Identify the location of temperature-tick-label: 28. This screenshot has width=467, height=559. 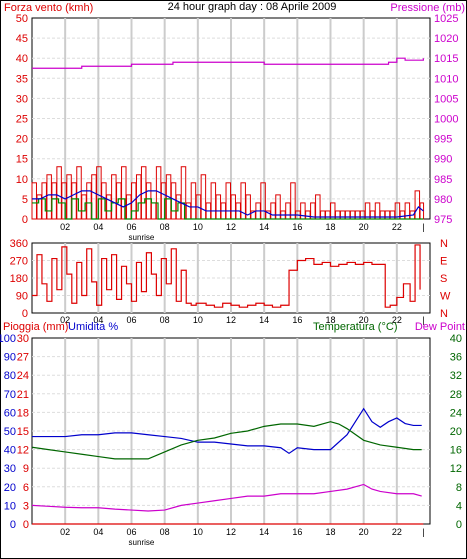
(456, 395).